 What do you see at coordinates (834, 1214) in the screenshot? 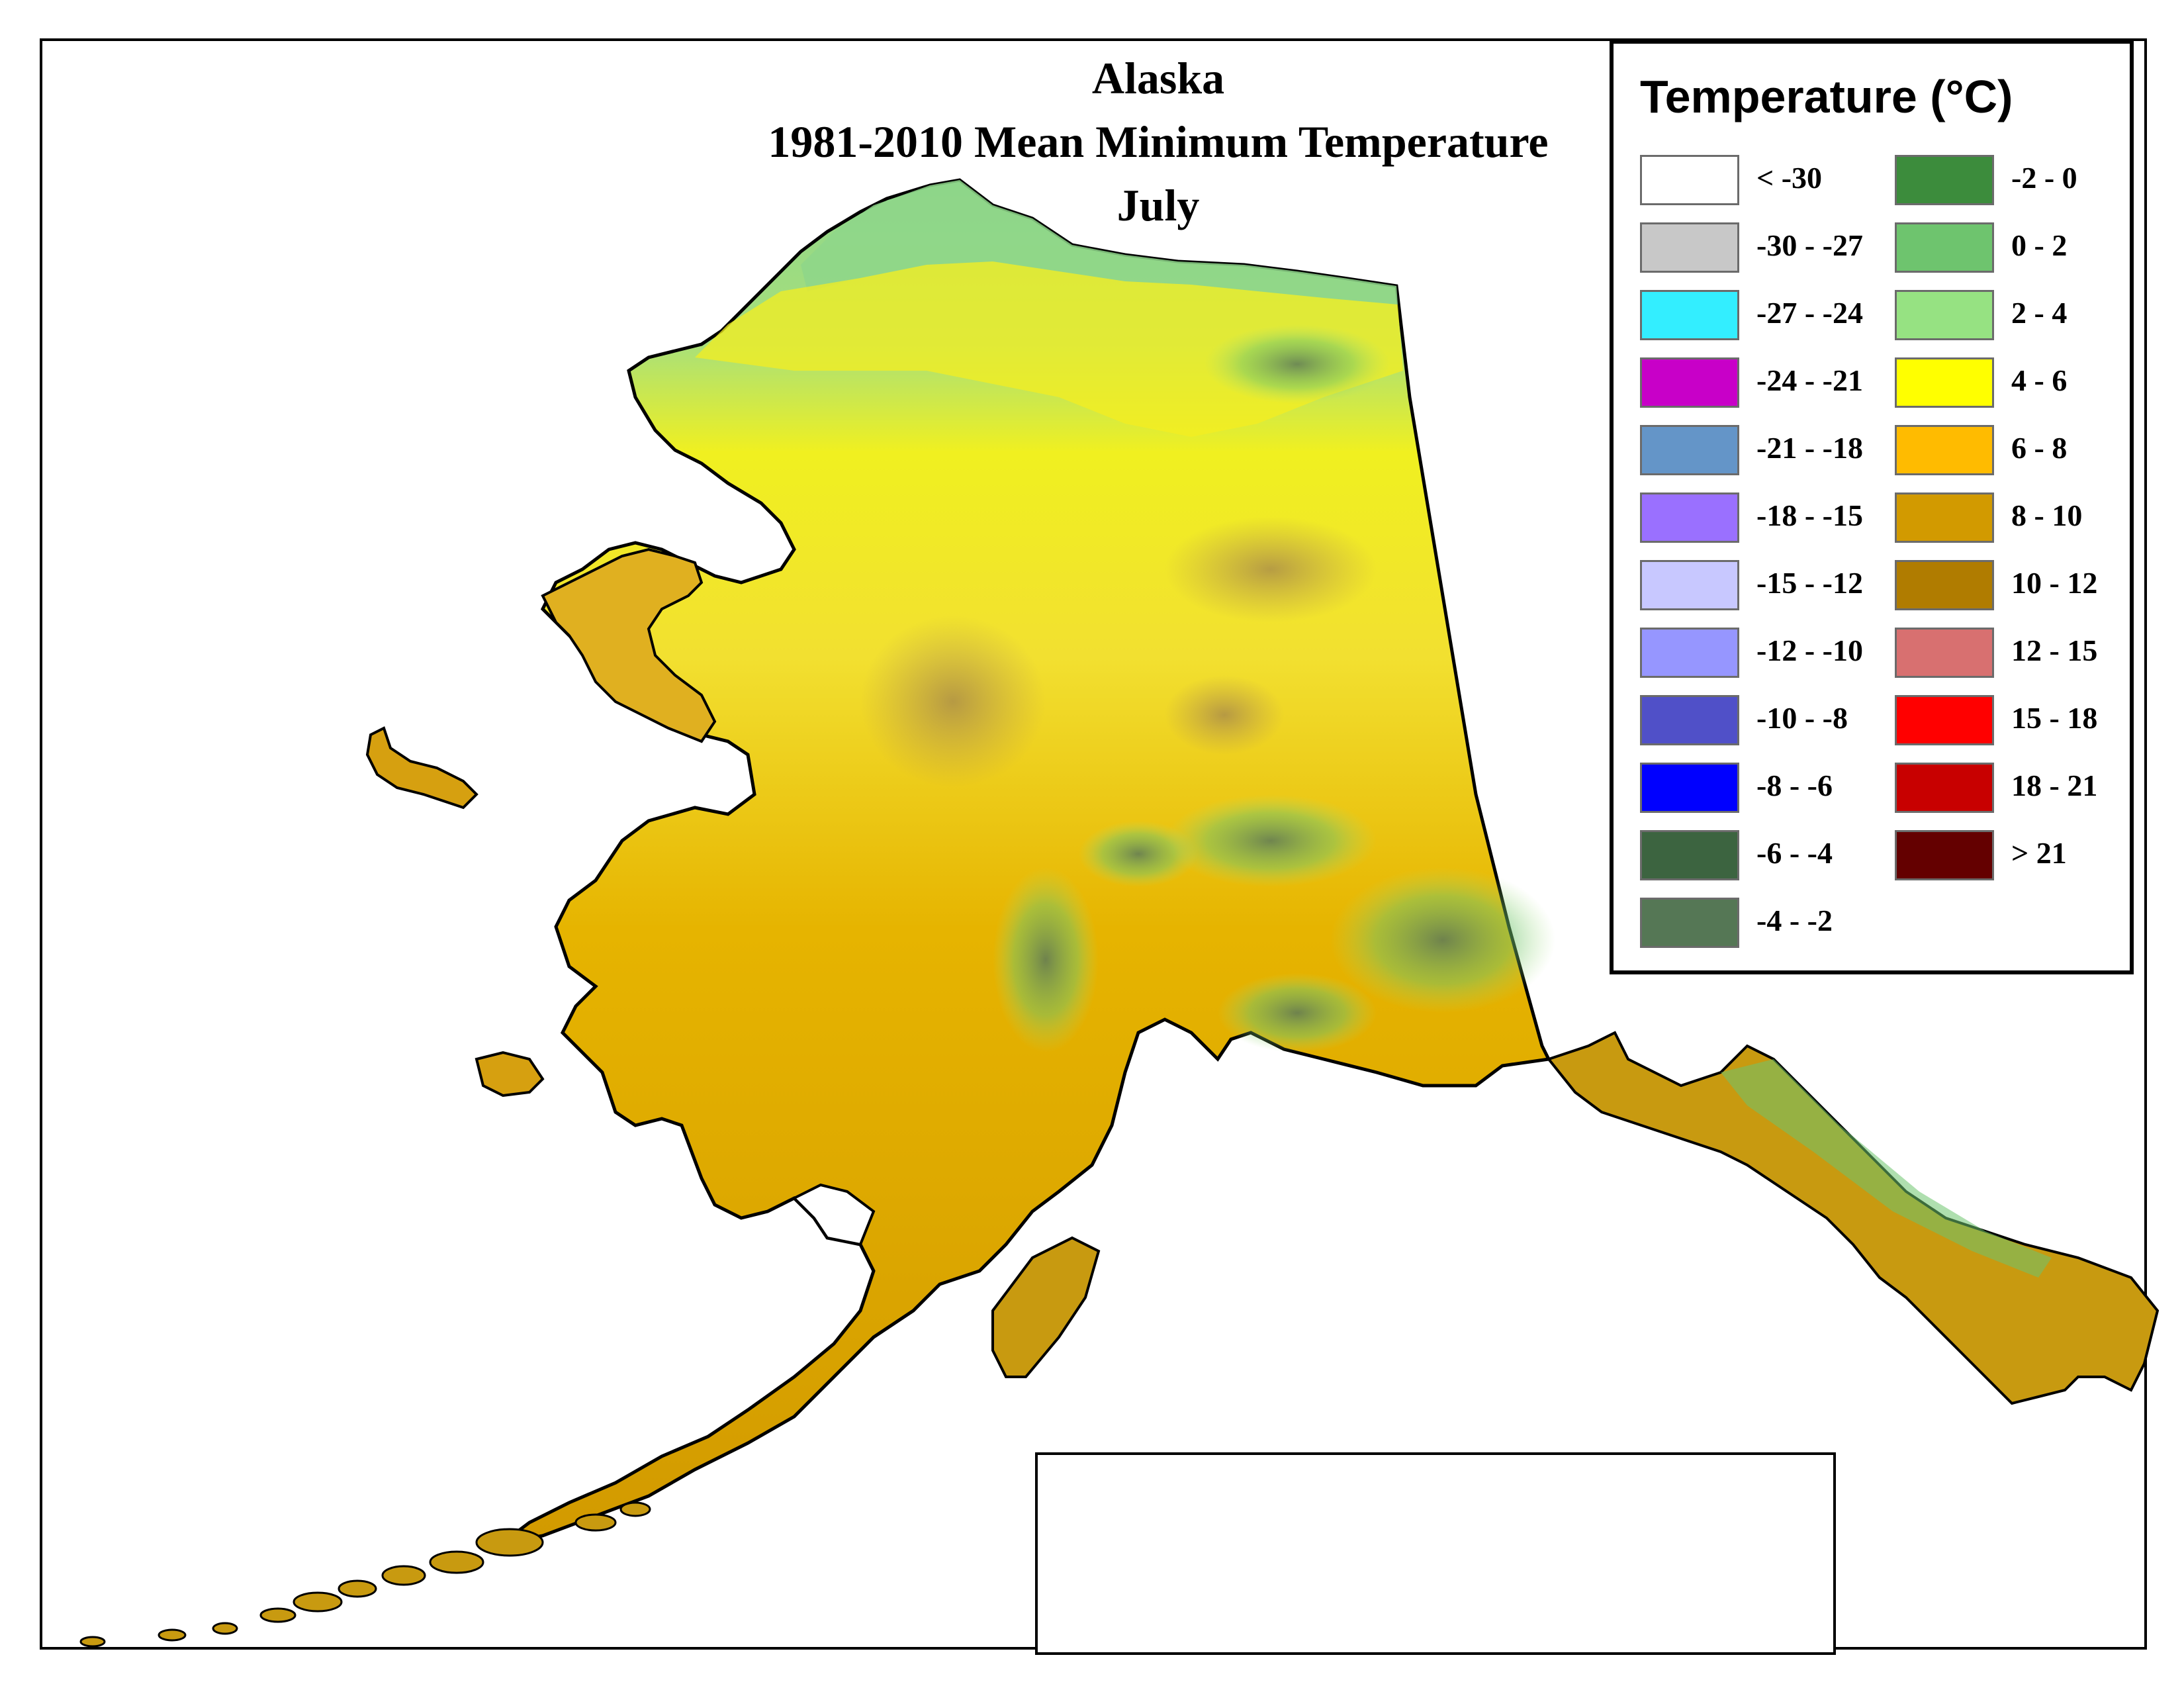
I see `bristol-bay` at bounding box center [834, 1214].